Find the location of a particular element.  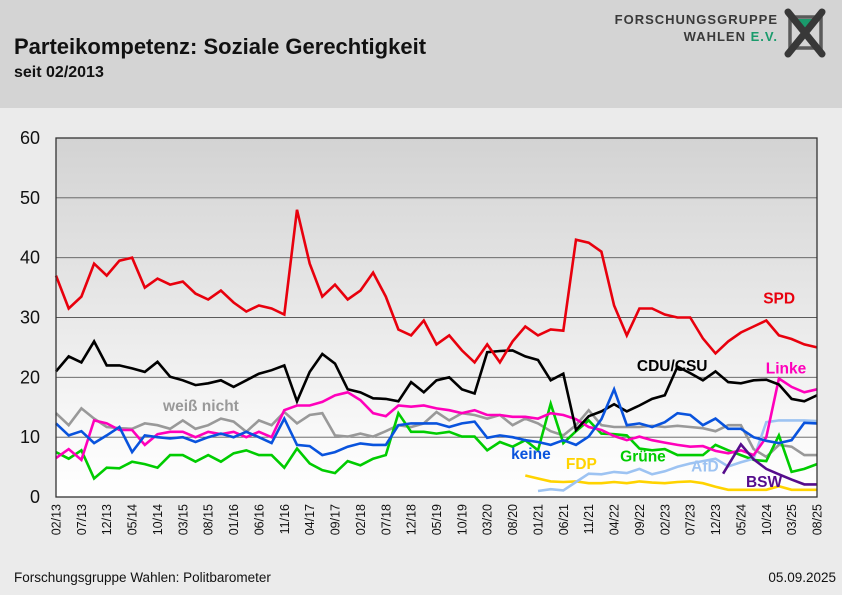

series-label-gr-ne: Grüne is located at coordinates (643, 457).